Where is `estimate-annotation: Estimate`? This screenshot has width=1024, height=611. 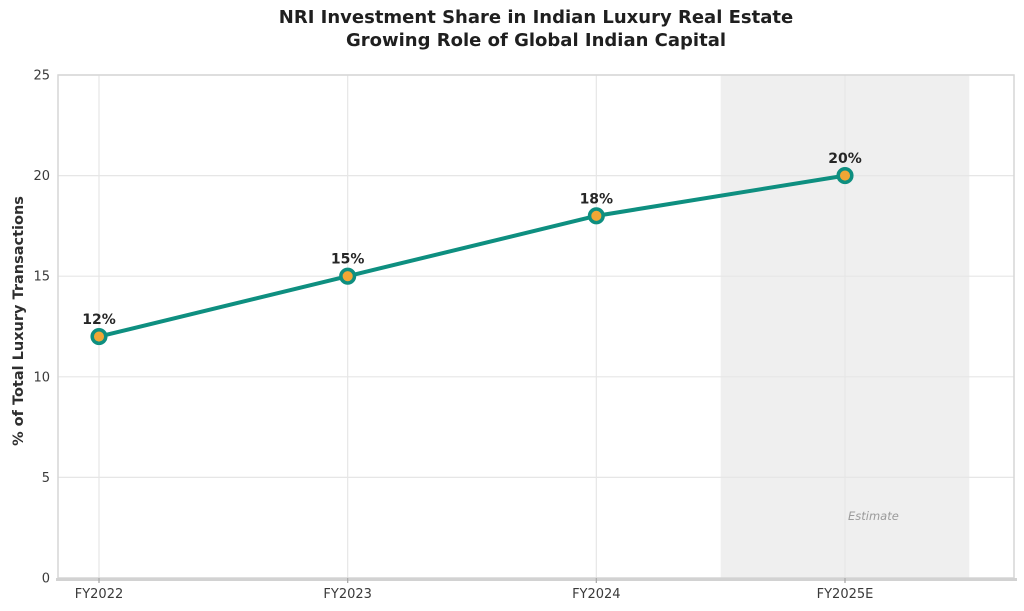 estimate-annotation: Estimate is located at coordinates (873, 516).